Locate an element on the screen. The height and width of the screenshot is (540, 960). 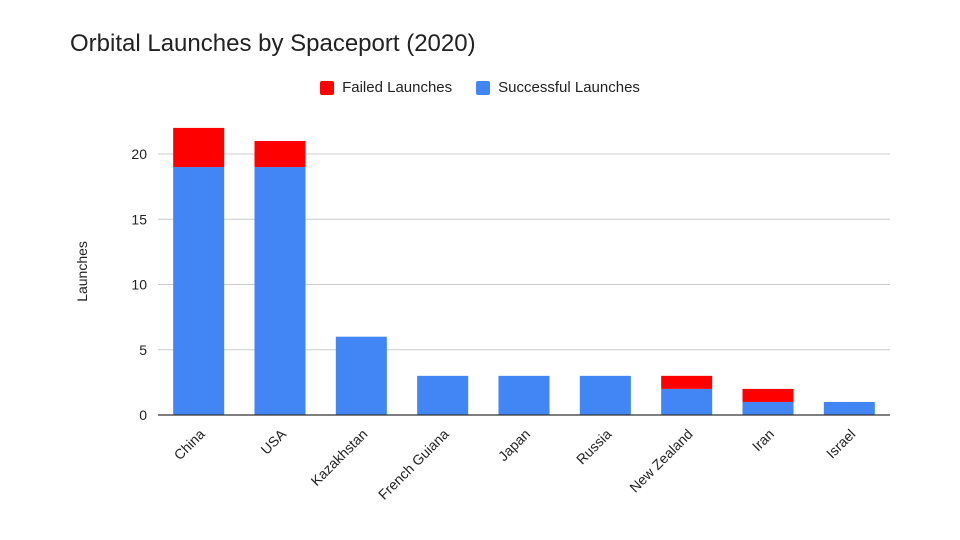
bar-successful-iran is located at coordinates (768, 408).